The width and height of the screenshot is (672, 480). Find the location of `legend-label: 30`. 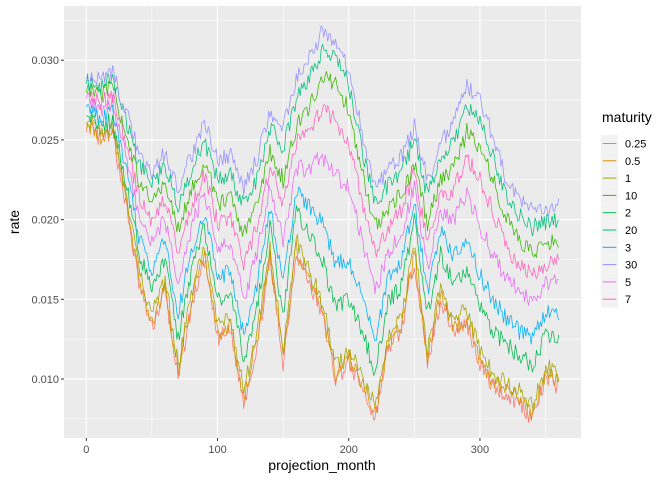

legend-label: 30 is located at coordinates (631, 266).